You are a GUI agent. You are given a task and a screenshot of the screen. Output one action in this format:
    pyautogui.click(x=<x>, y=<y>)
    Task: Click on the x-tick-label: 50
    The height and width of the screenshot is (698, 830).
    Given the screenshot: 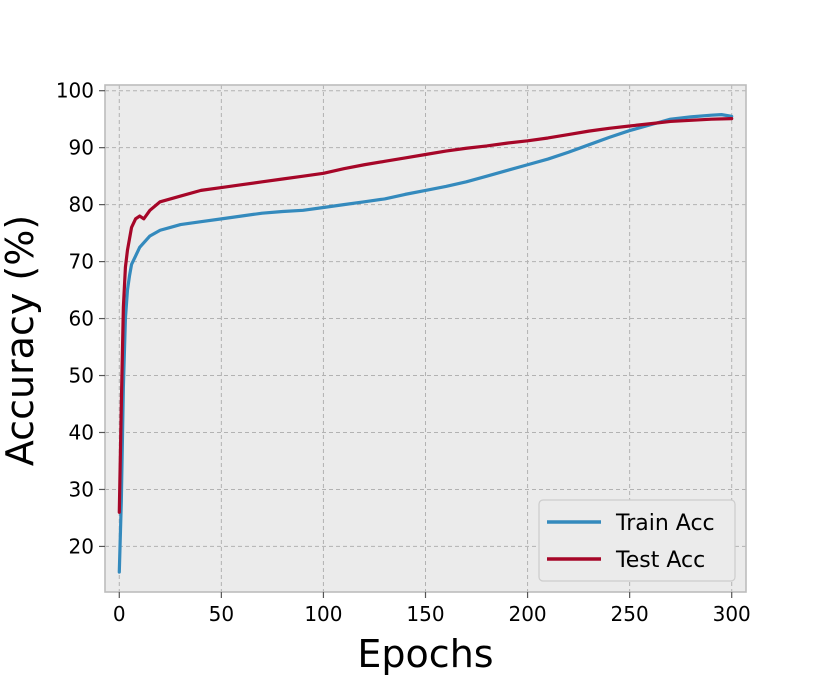 What is the action you would take?
    pyautogui.click(x=221, y=614)
    